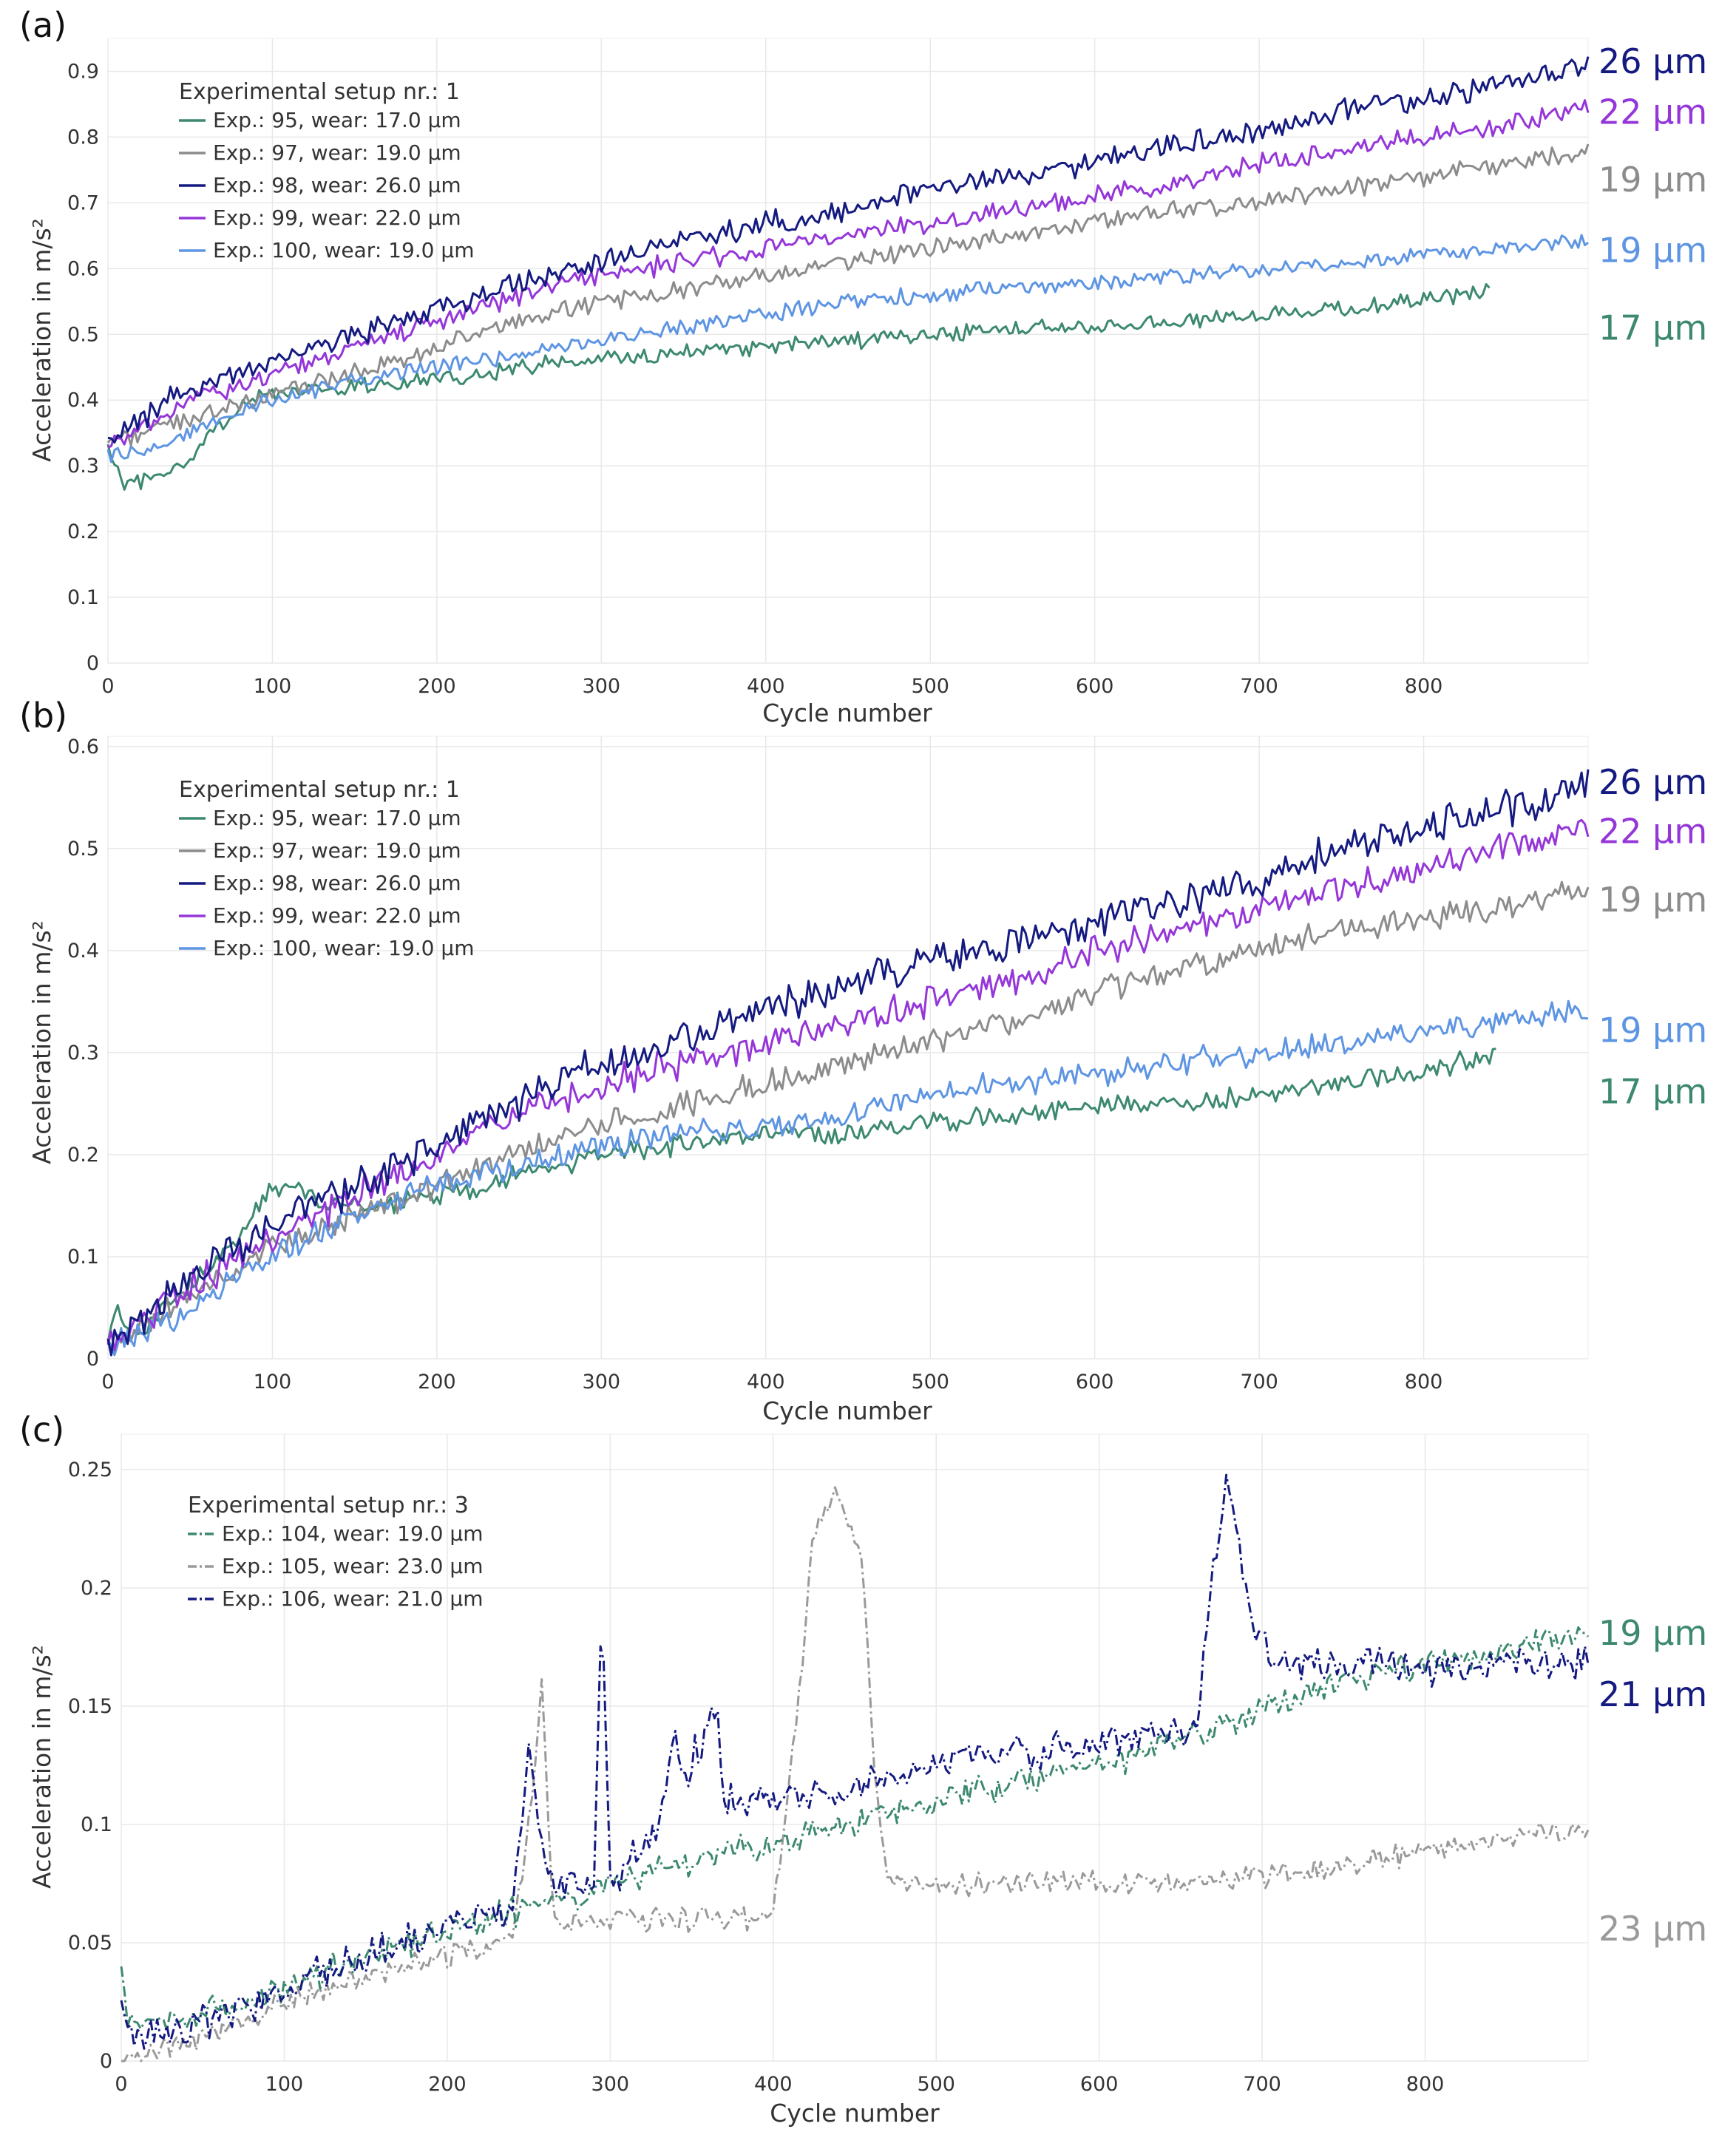 This screenshot has height=2149, width=1736. Describe the element at coordinates (97, 1824) in the screenshot. I see `y-tick-label: 0.1` at that location.